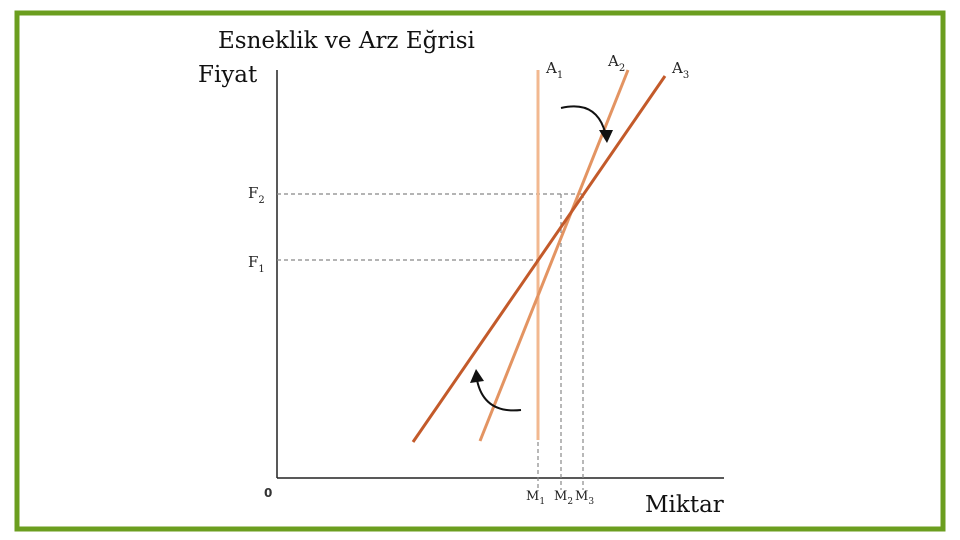  I want to click on curve-label: A1, so click(554, 70).